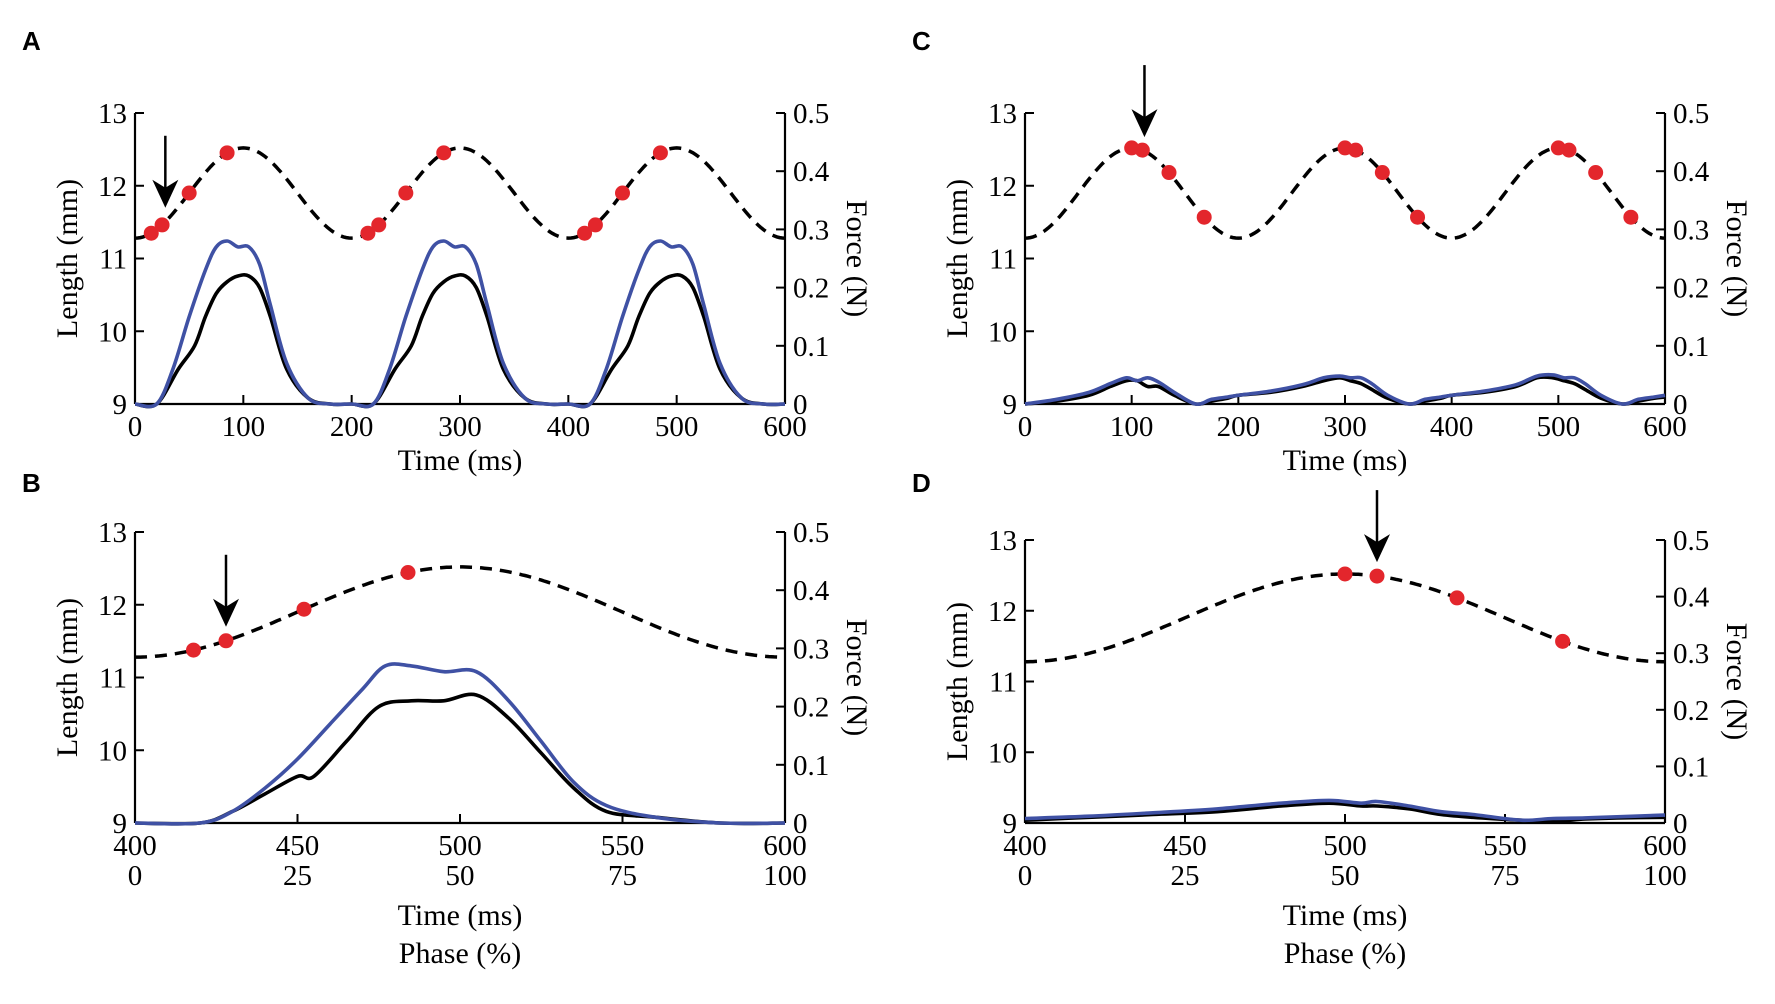 The image size is (1775, 1004). I want to click on panel-label: A, so click(31, 41).